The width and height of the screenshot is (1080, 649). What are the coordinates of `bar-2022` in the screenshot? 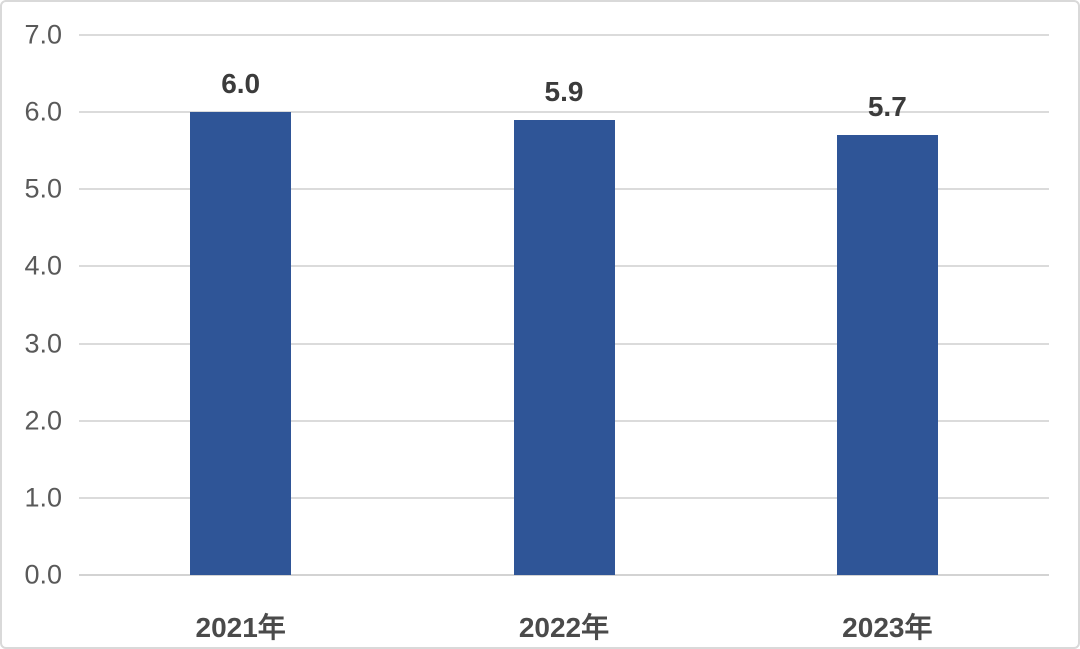 It's located at (564, 347).